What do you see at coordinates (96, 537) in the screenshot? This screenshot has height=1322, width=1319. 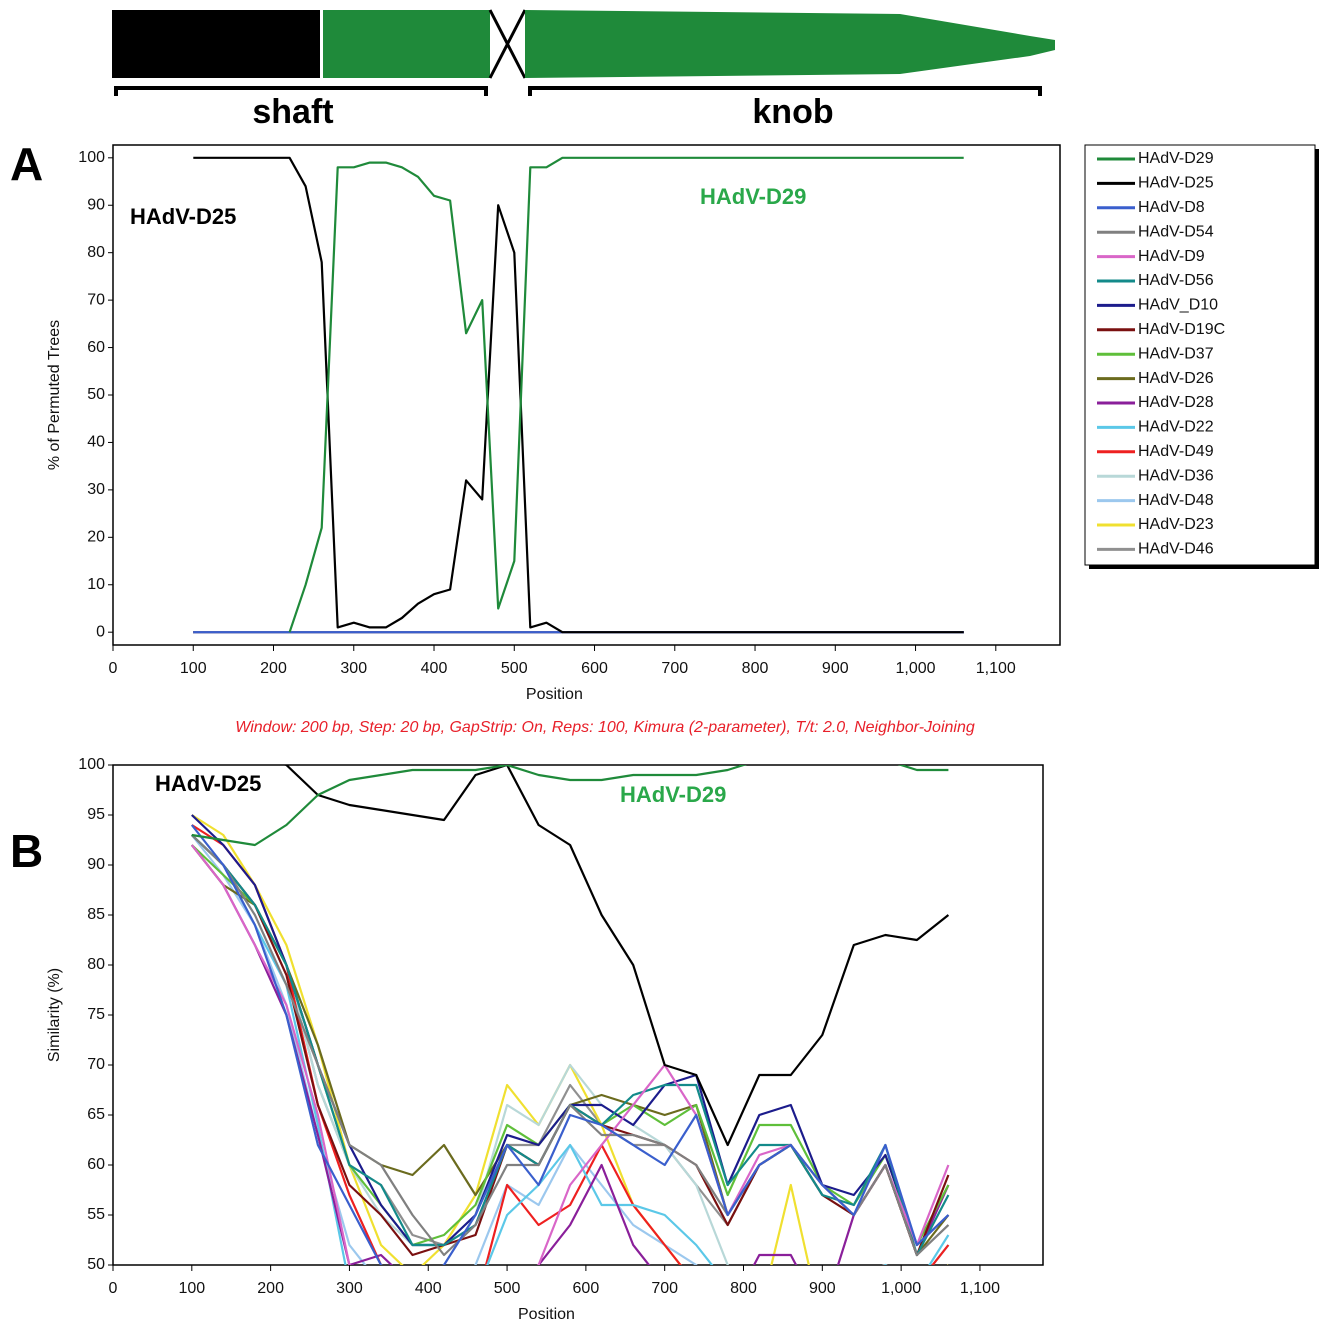 I see `y-tick-label: 20` at bounding box center [96, 537].